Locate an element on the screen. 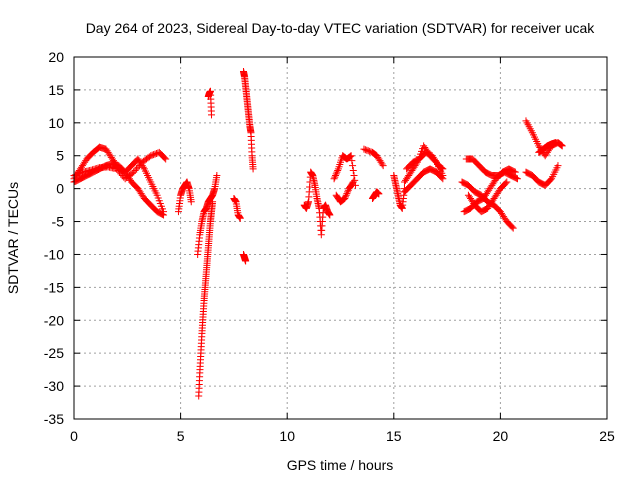  x-tick-label: 0 is located at coordinates (74, 436).